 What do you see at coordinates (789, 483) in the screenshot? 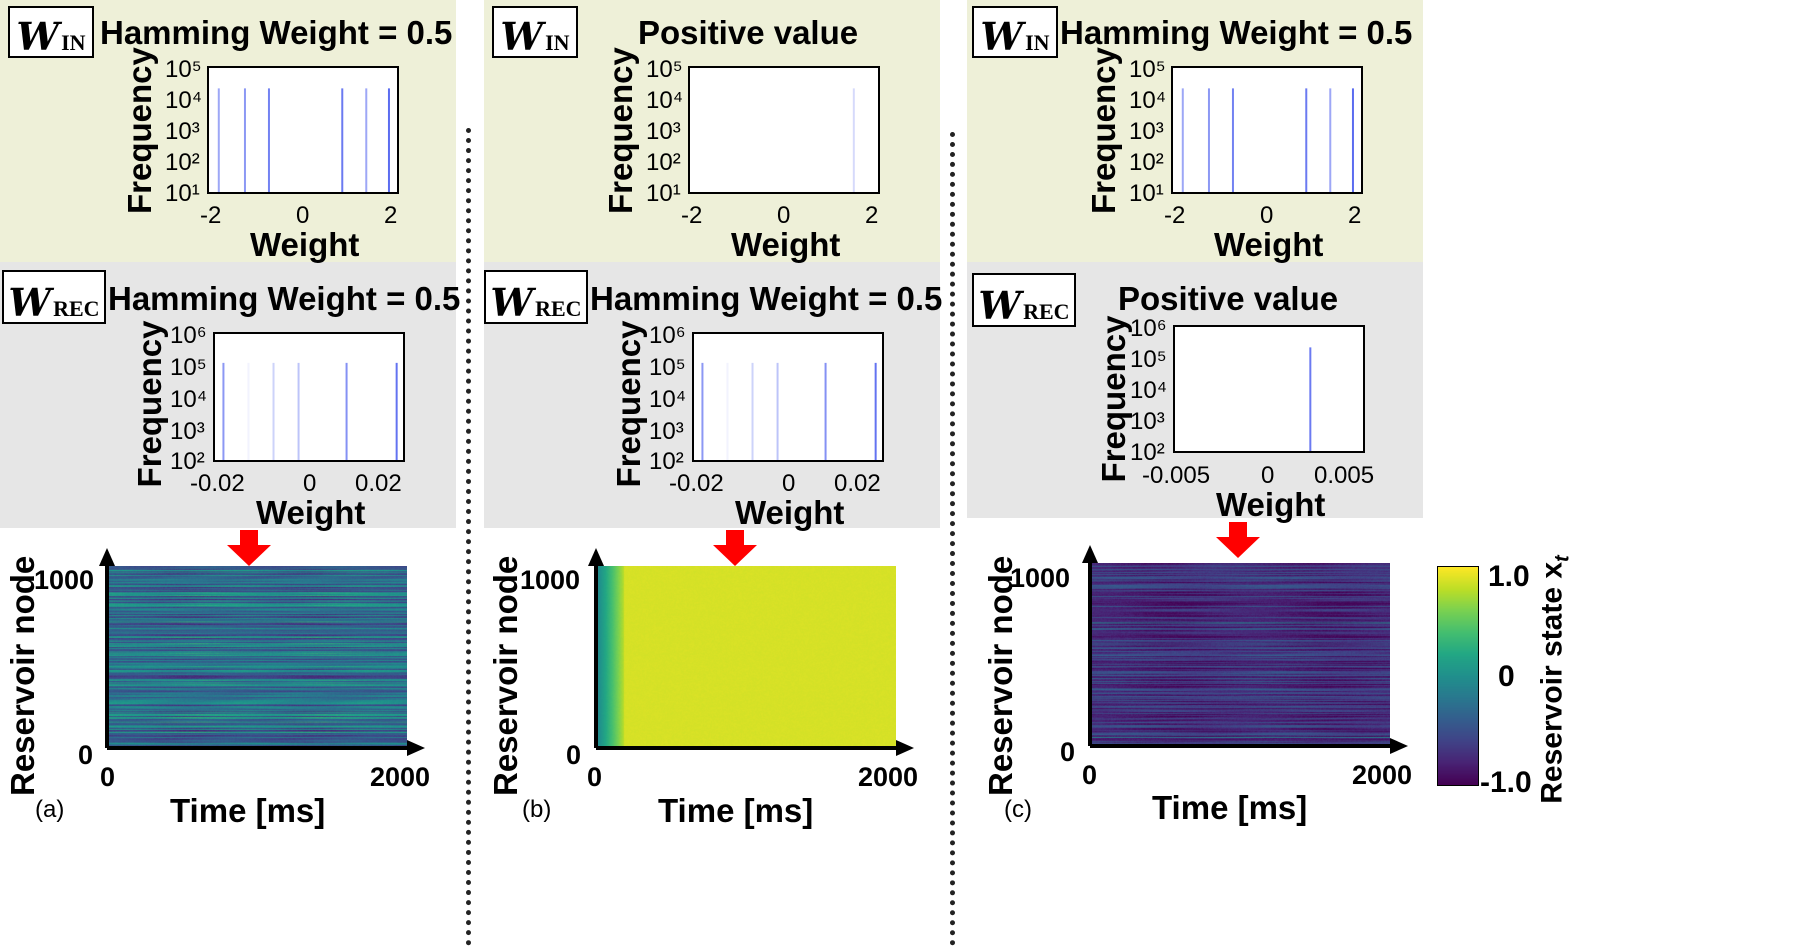
I see `wrec-b-xtick: 0` at bounding box center [789, 483].